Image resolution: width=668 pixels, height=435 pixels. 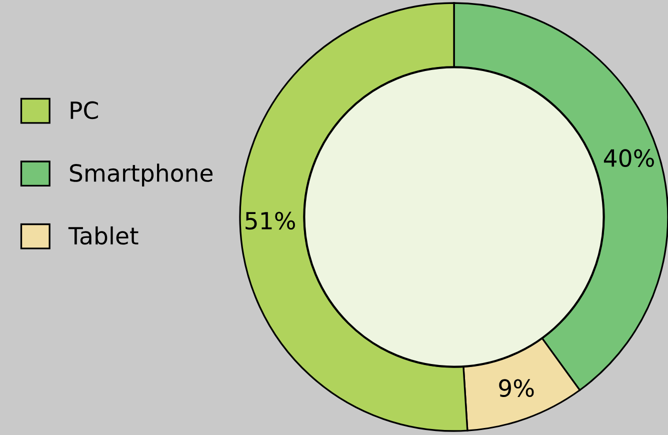 I want to click on legend-label: Tablet, so click(x=103, y=235).